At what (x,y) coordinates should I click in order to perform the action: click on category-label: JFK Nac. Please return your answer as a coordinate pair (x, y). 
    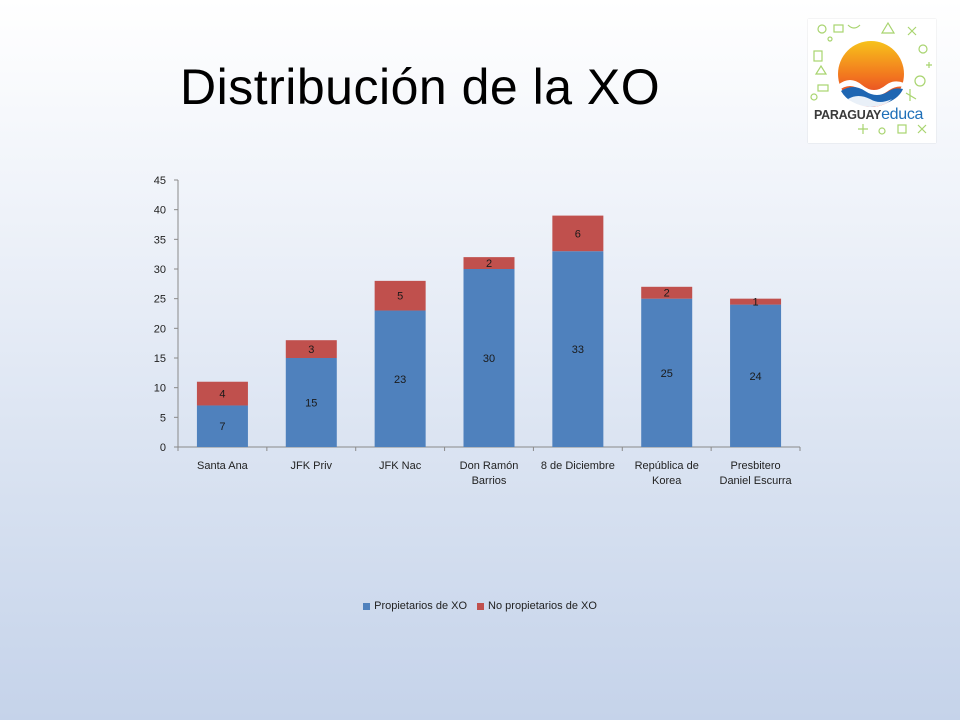
    Looking at the image, I should click on (400, 466).